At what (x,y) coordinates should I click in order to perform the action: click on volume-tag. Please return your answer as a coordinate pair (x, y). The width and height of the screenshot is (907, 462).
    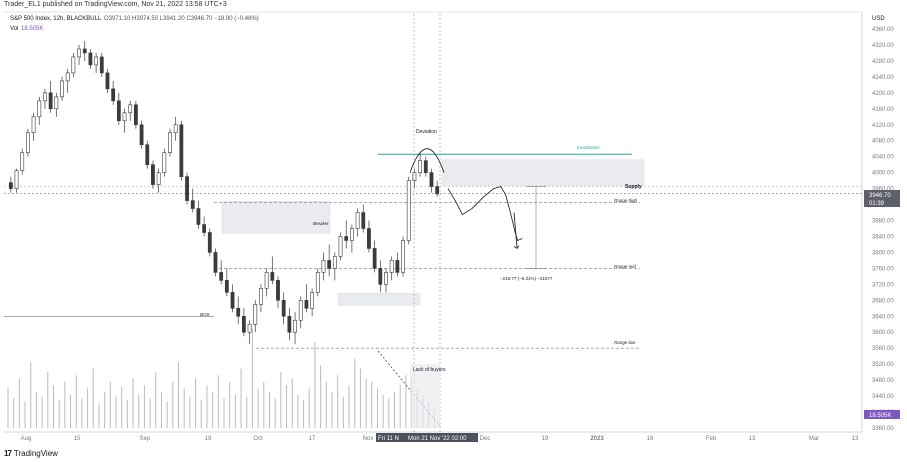
    Looking at the image, I should click on (882, 414).